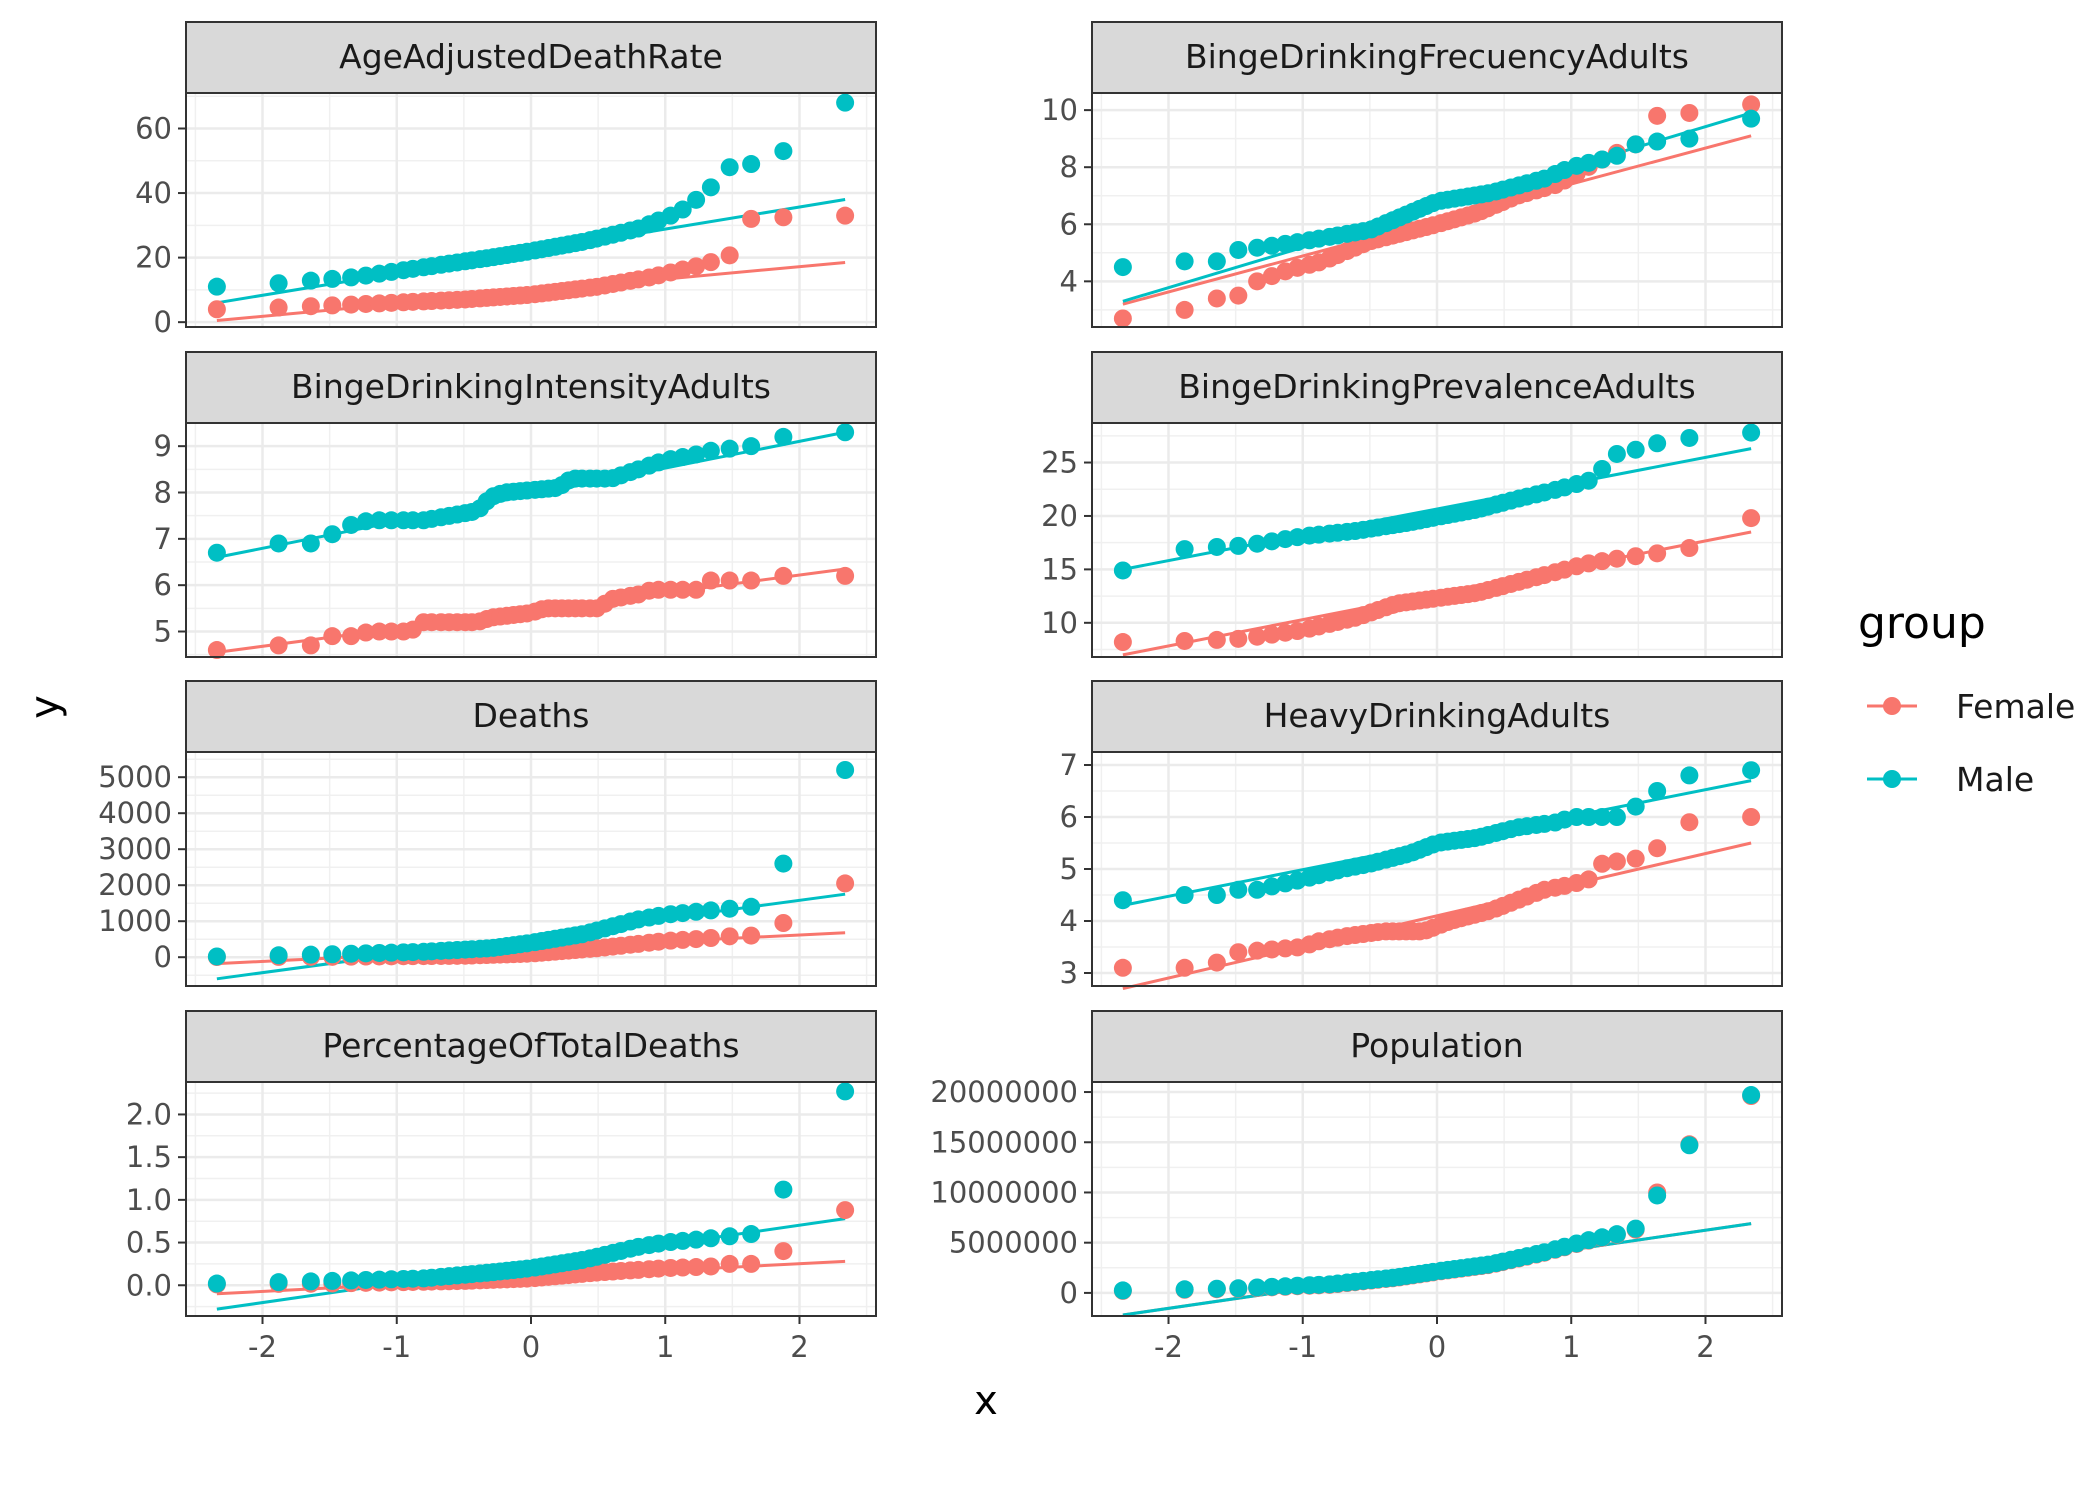  What do you see at coordinates (1004, 1092) in the screenshot?
I see `y-tick-label: 20000000` at bounding box center [1004, 1092].